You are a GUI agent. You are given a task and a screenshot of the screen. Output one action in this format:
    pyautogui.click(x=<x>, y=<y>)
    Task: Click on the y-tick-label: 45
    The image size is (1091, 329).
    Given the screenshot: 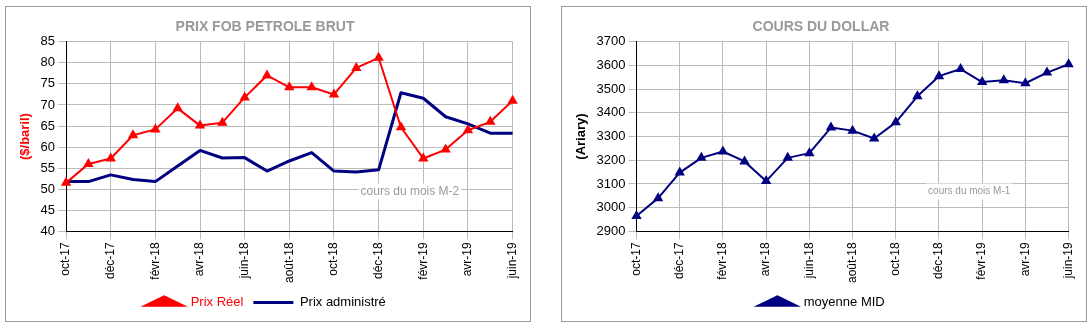 What is the action you would take?
    pyautogui.click(x=48, y=209)
    